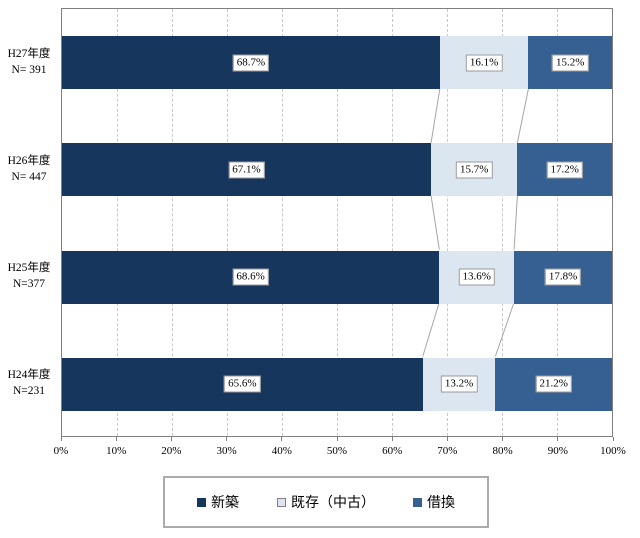 This screenshot has height=538, width=640. I want to click on legend-label: 新築, so click(225, 503).